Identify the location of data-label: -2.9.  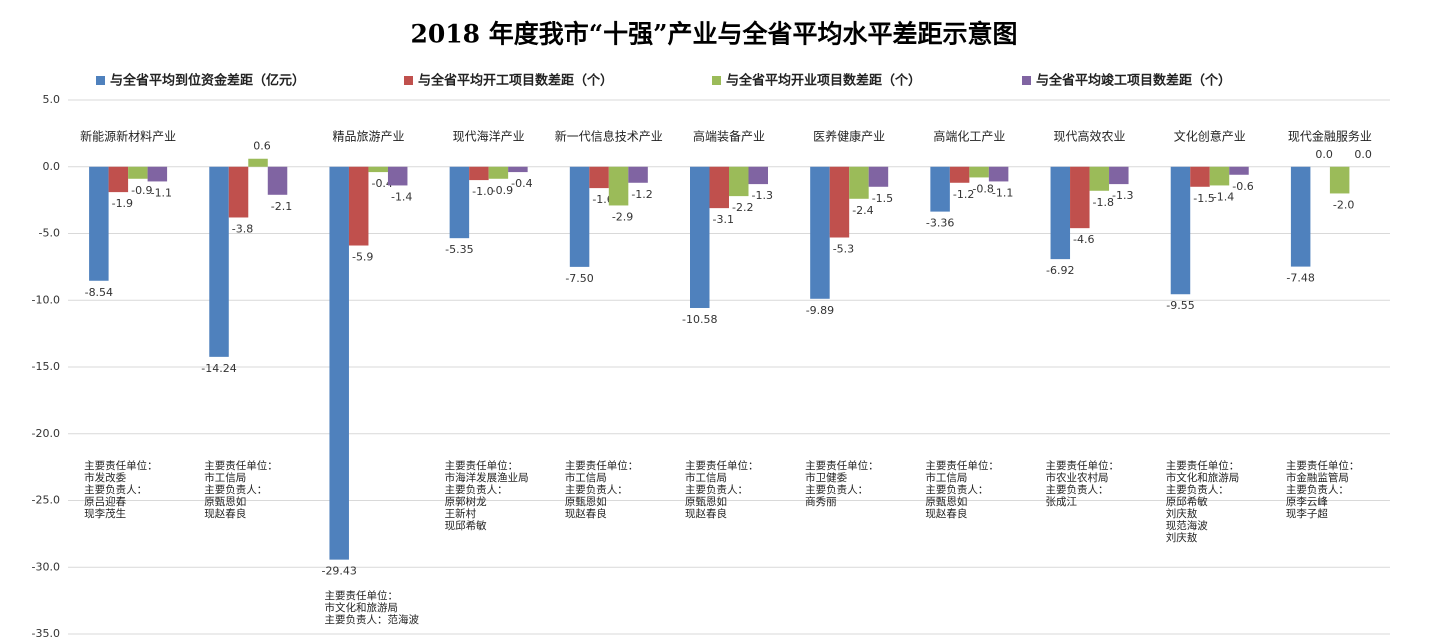
(622, 216).